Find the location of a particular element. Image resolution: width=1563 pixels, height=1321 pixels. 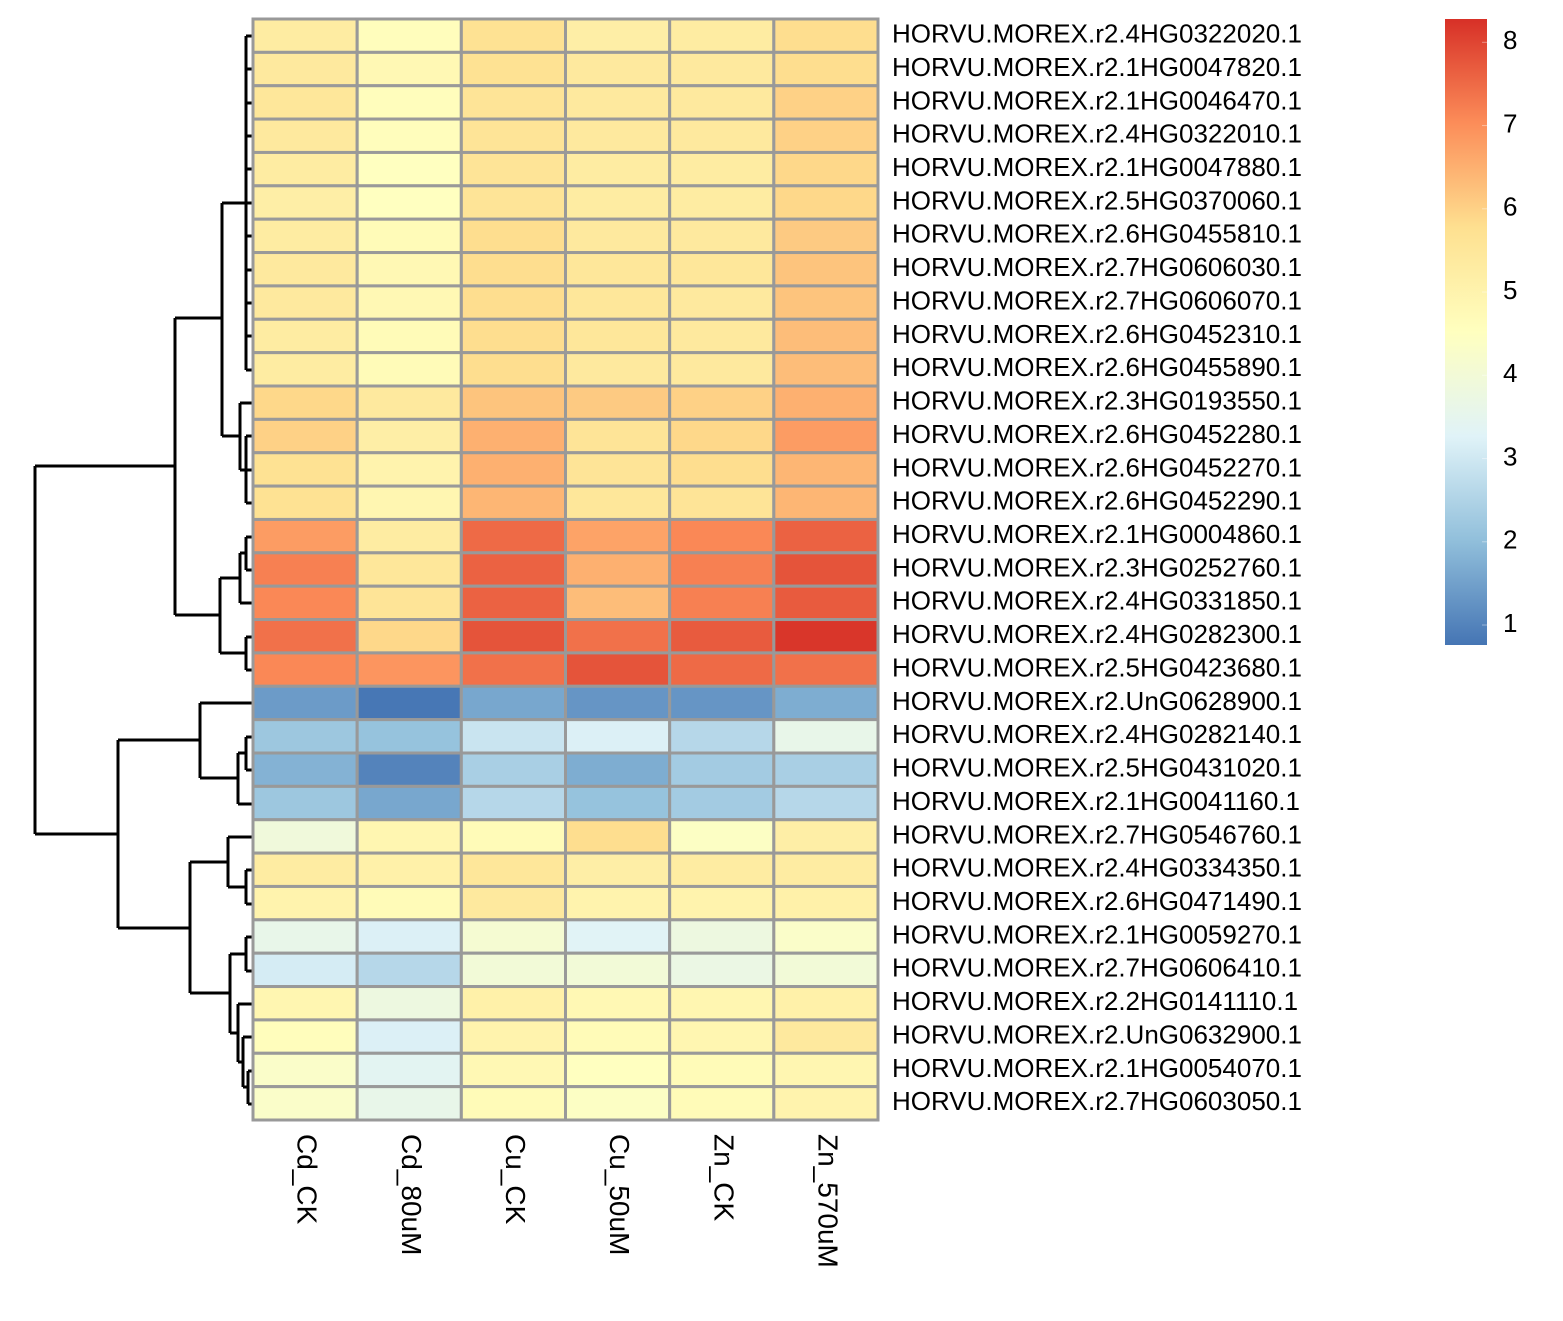

row-label: HORVU.MOREX.r2.7HG0606410.1 is located at coordinates (1097, 968).